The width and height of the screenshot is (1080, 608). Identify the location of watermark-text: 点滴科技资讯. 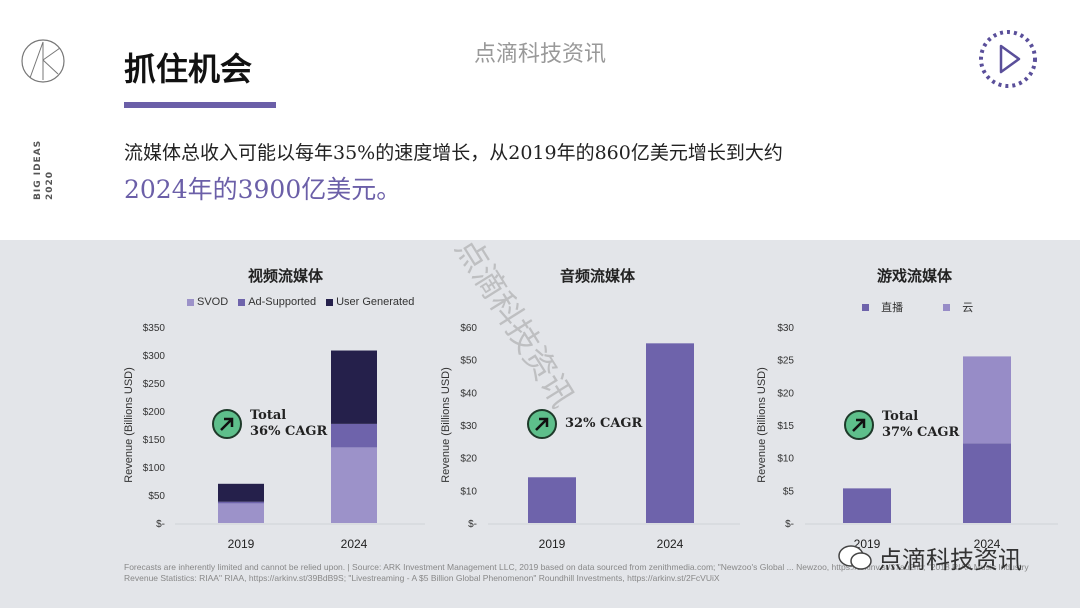
(540, 54).